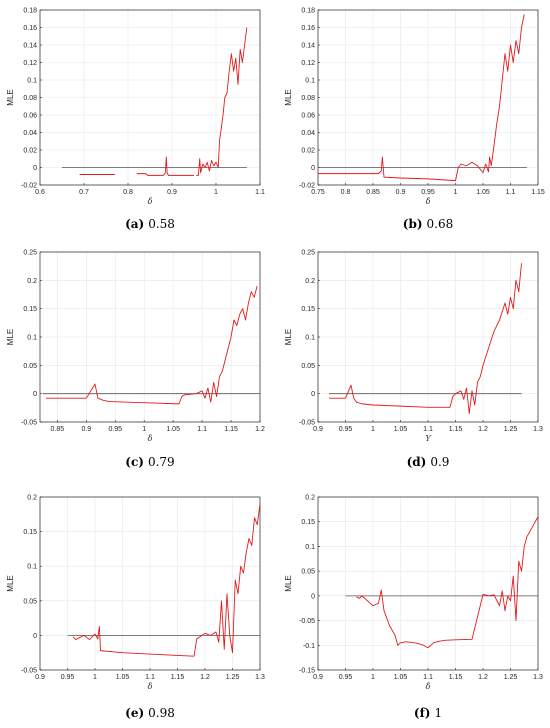 This screenshot has width=550, height=728. What do you see at coordinates (309, 646) in the screenshot?
I see `y-tick-label: -0.1` at bounding box center [309, 646].